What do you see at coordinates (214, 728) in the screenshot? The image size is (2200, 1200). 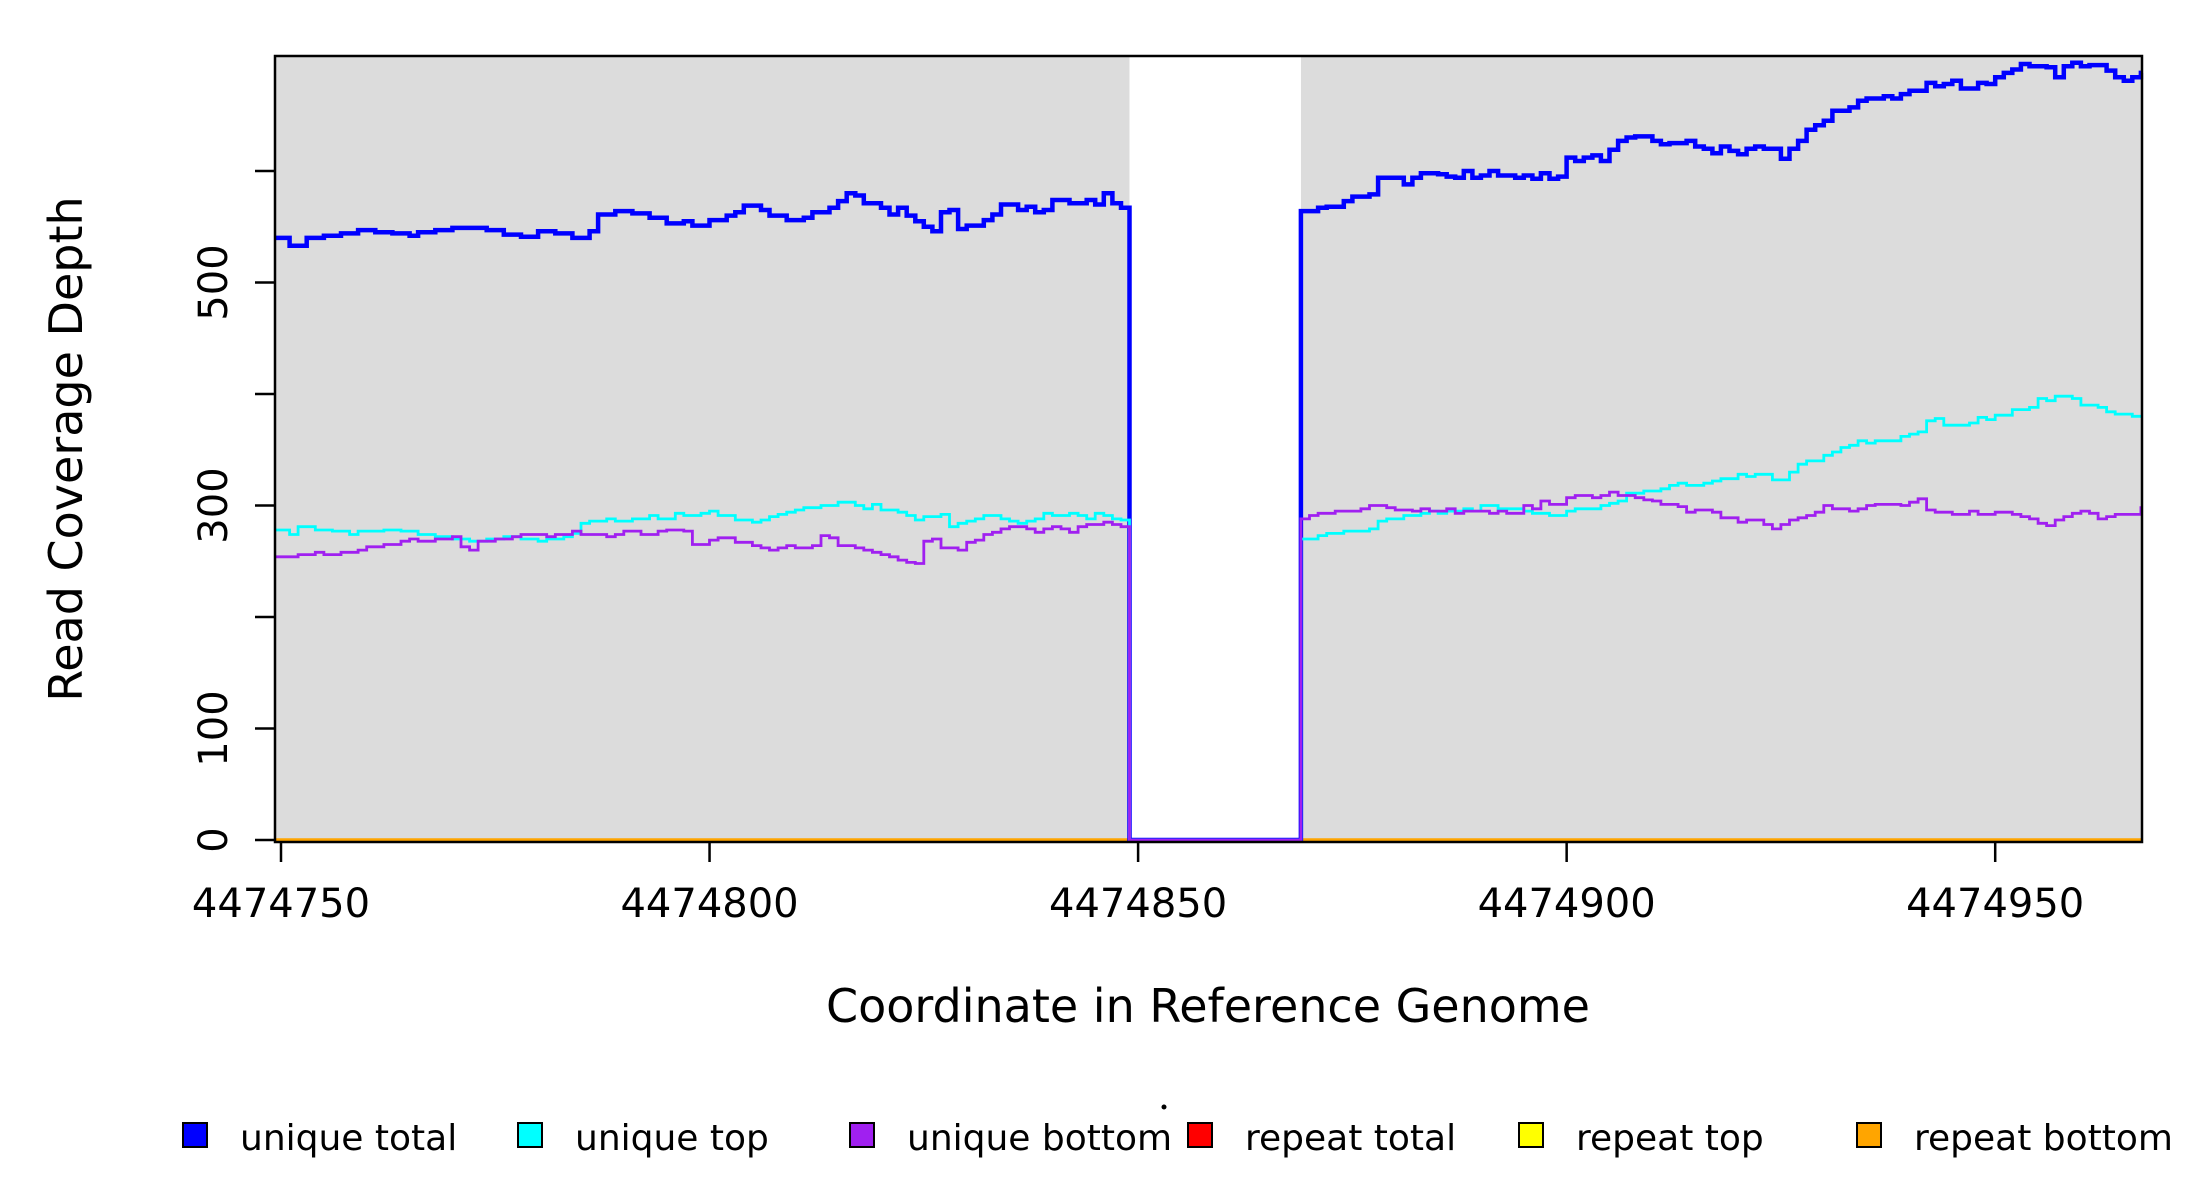 I see `y-tick-label: 100` at bounding box center [214, 728].